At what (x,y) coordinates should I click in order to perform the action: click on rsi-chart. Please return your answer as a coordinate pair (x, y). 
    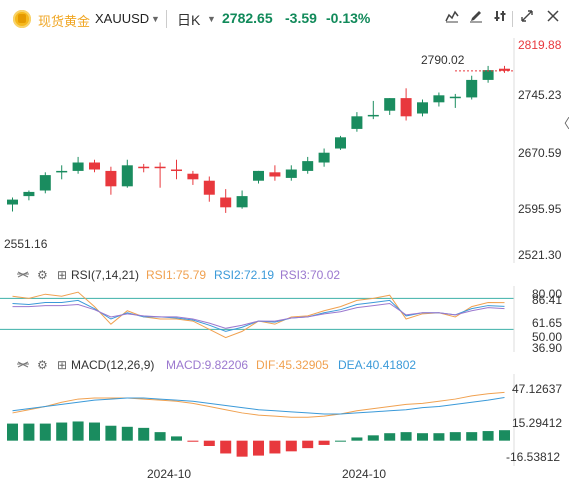
    Looking at the image, I should click on (257, 319).